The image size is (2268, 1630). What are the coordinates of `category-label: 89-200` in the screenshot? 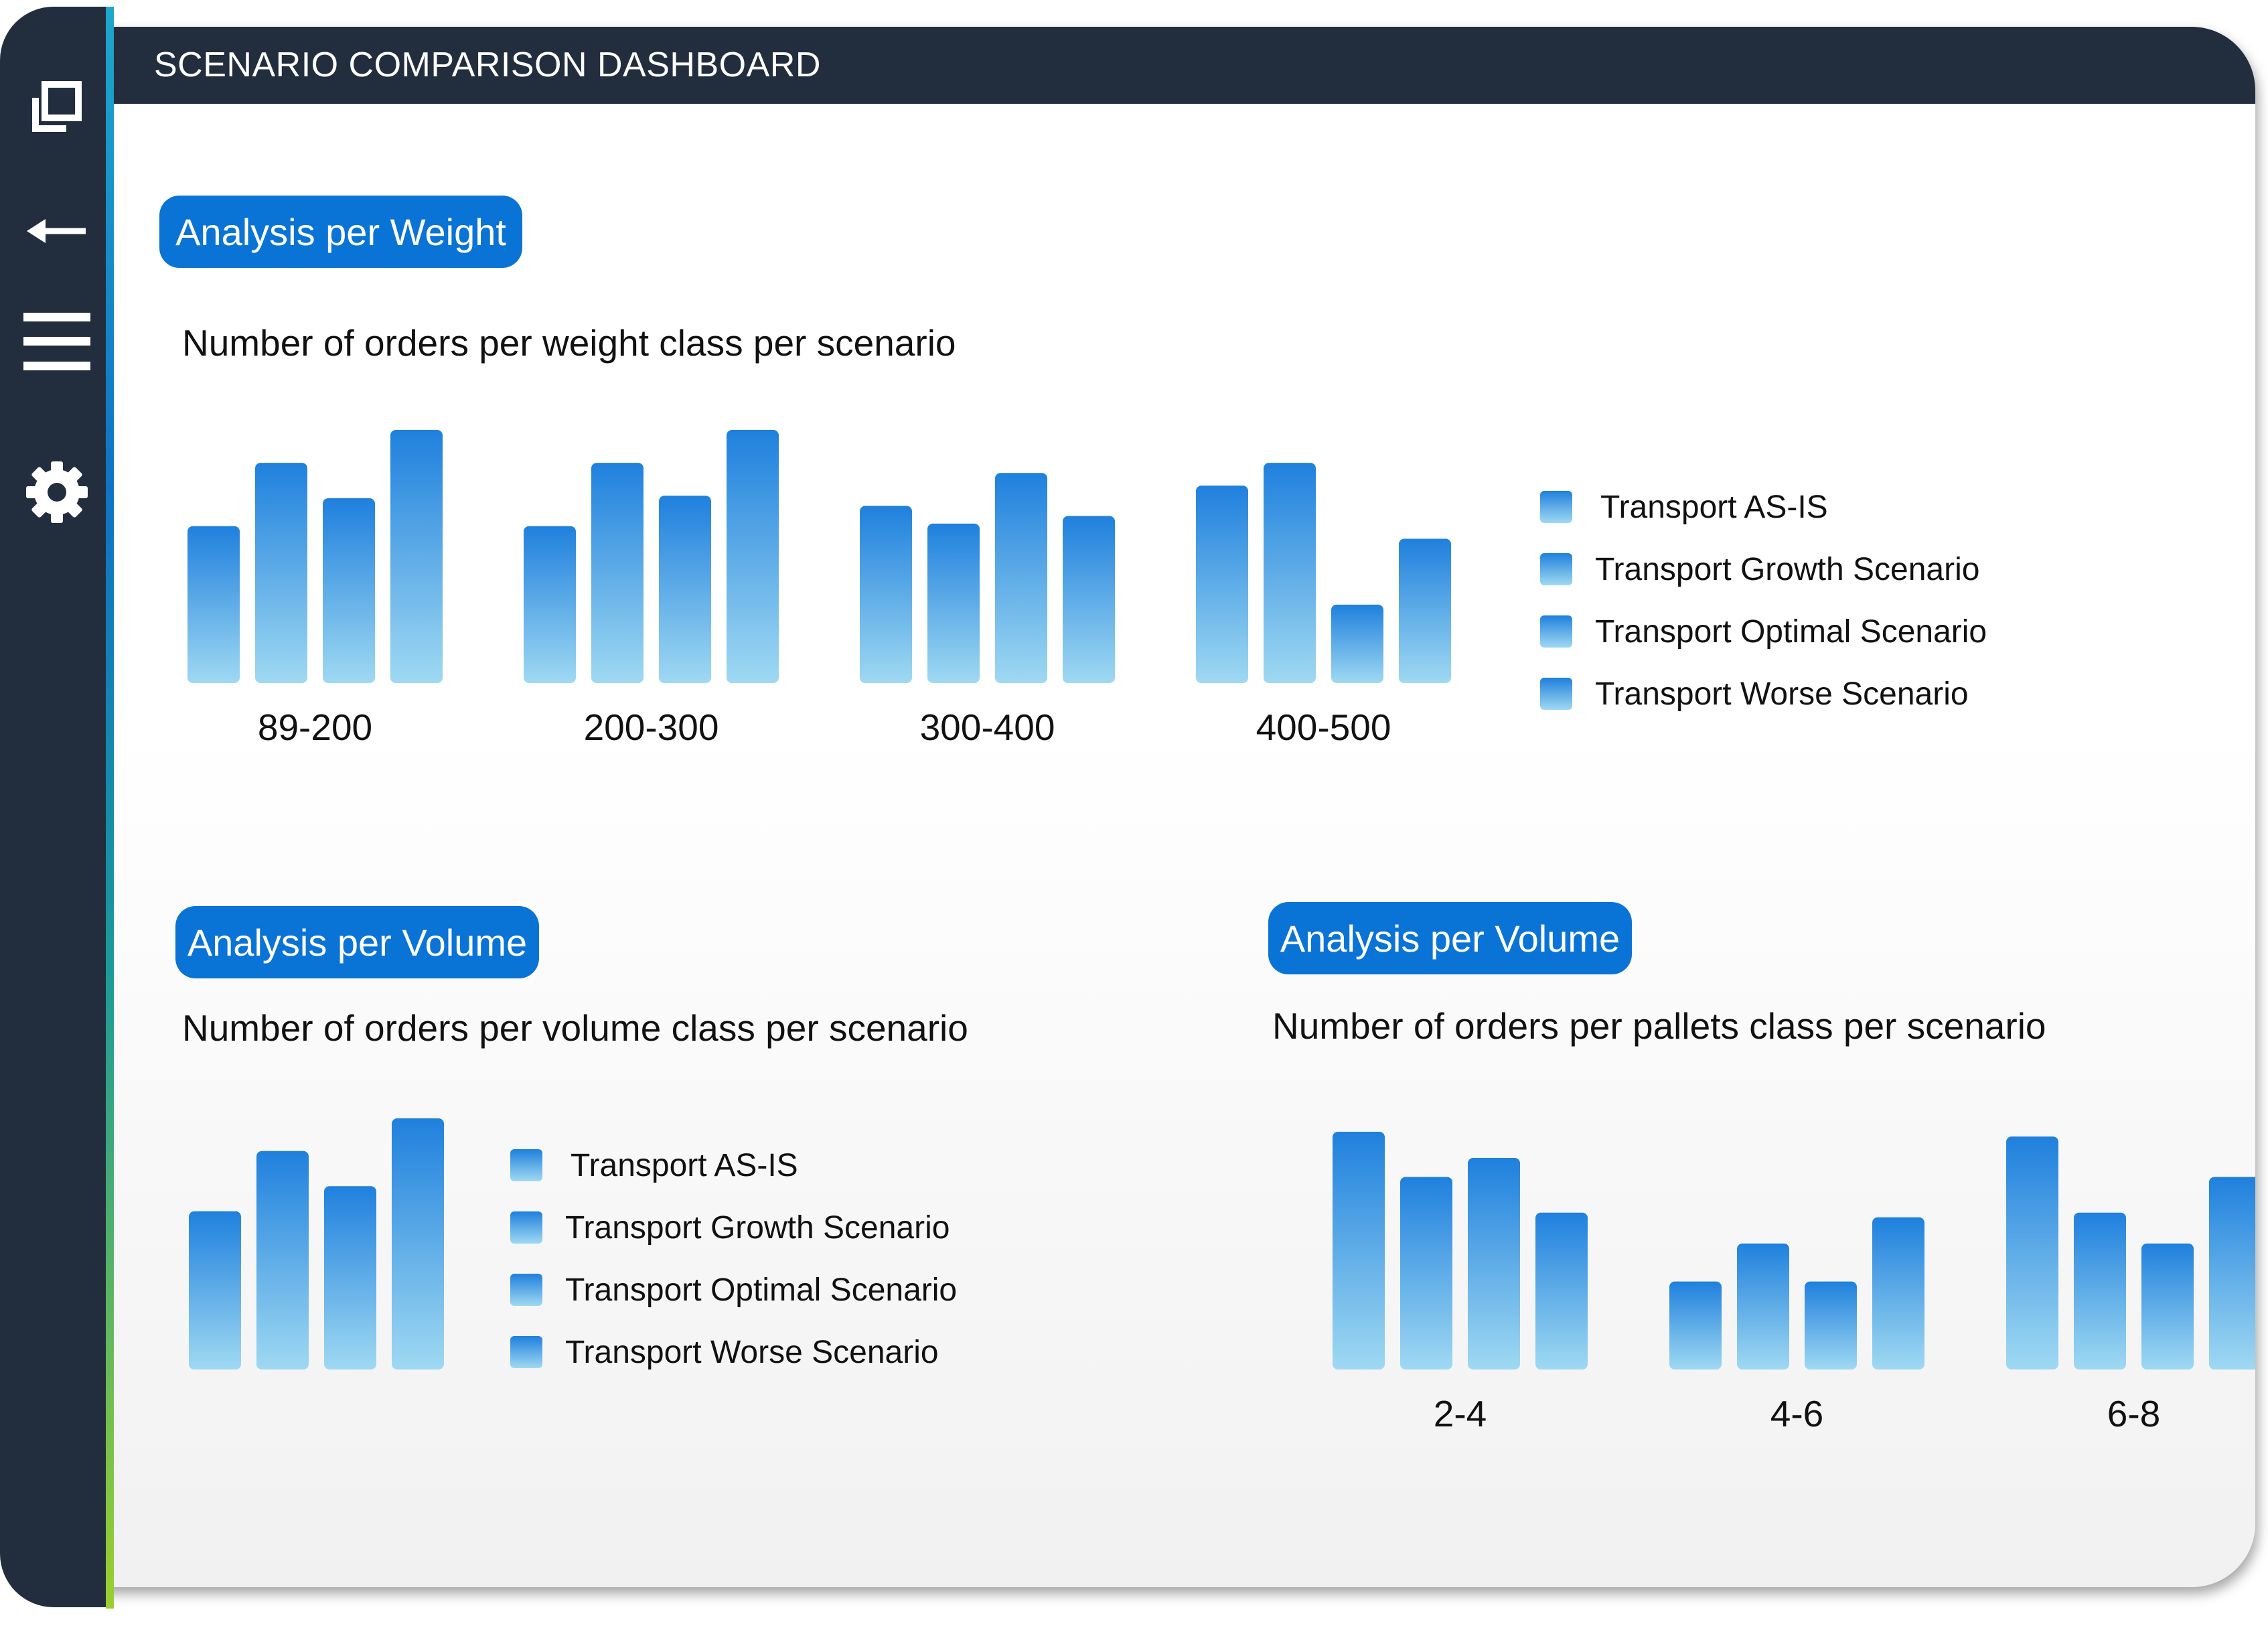 It's located at (315, 727).